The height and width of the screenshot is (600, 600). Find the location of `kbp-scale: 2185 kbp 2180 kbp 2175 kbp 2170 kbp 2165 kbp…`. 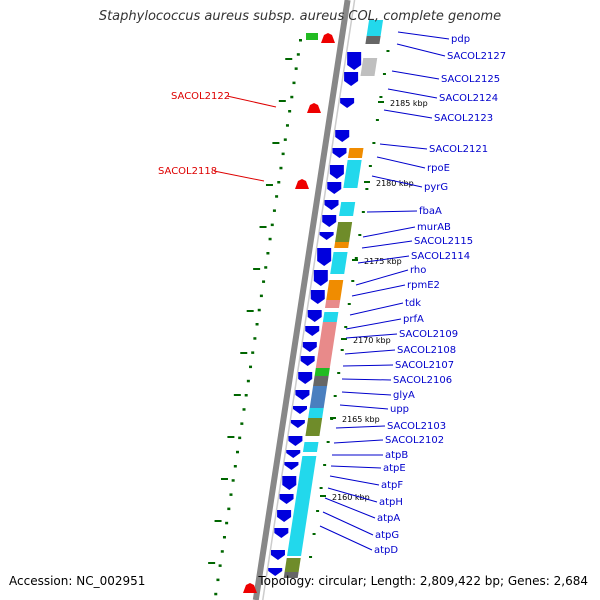

kbp-scale: 2185 kbp 2180 kbp 2175 kbp 2170 kbp 2165 kbp… is located at coordinates (374, 300).